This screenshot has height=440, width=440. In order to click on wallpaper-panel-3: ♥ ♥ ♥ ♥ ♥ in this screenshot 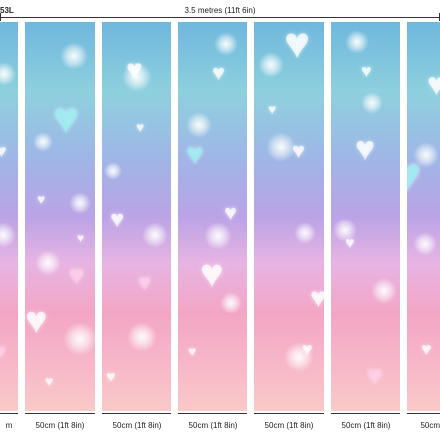, I will do `click(136, 216)`.